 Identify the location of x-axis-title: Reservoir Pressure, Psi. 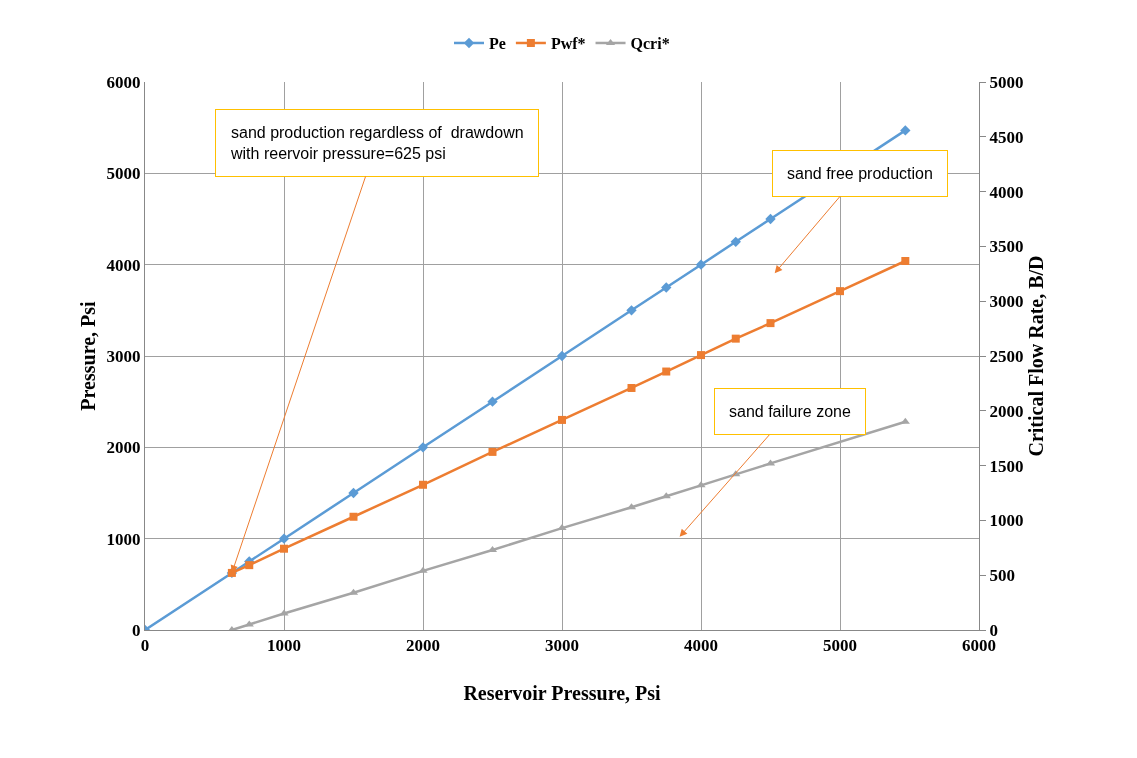
(562, 693).